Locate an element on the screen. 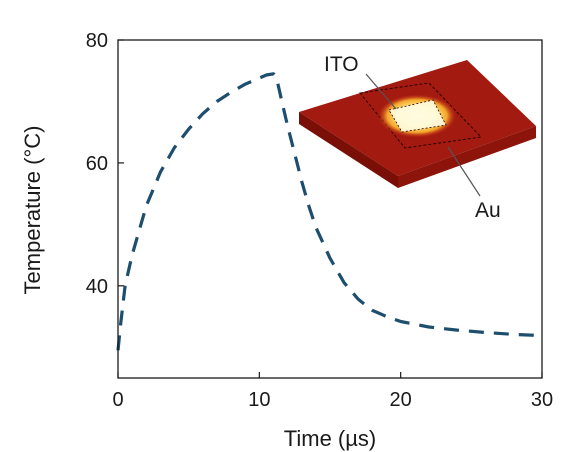 Image resolution: width=562 pixels, height=452 pixels. y-axis-label: Temperature (°C) is located at coordinates (32, 210).